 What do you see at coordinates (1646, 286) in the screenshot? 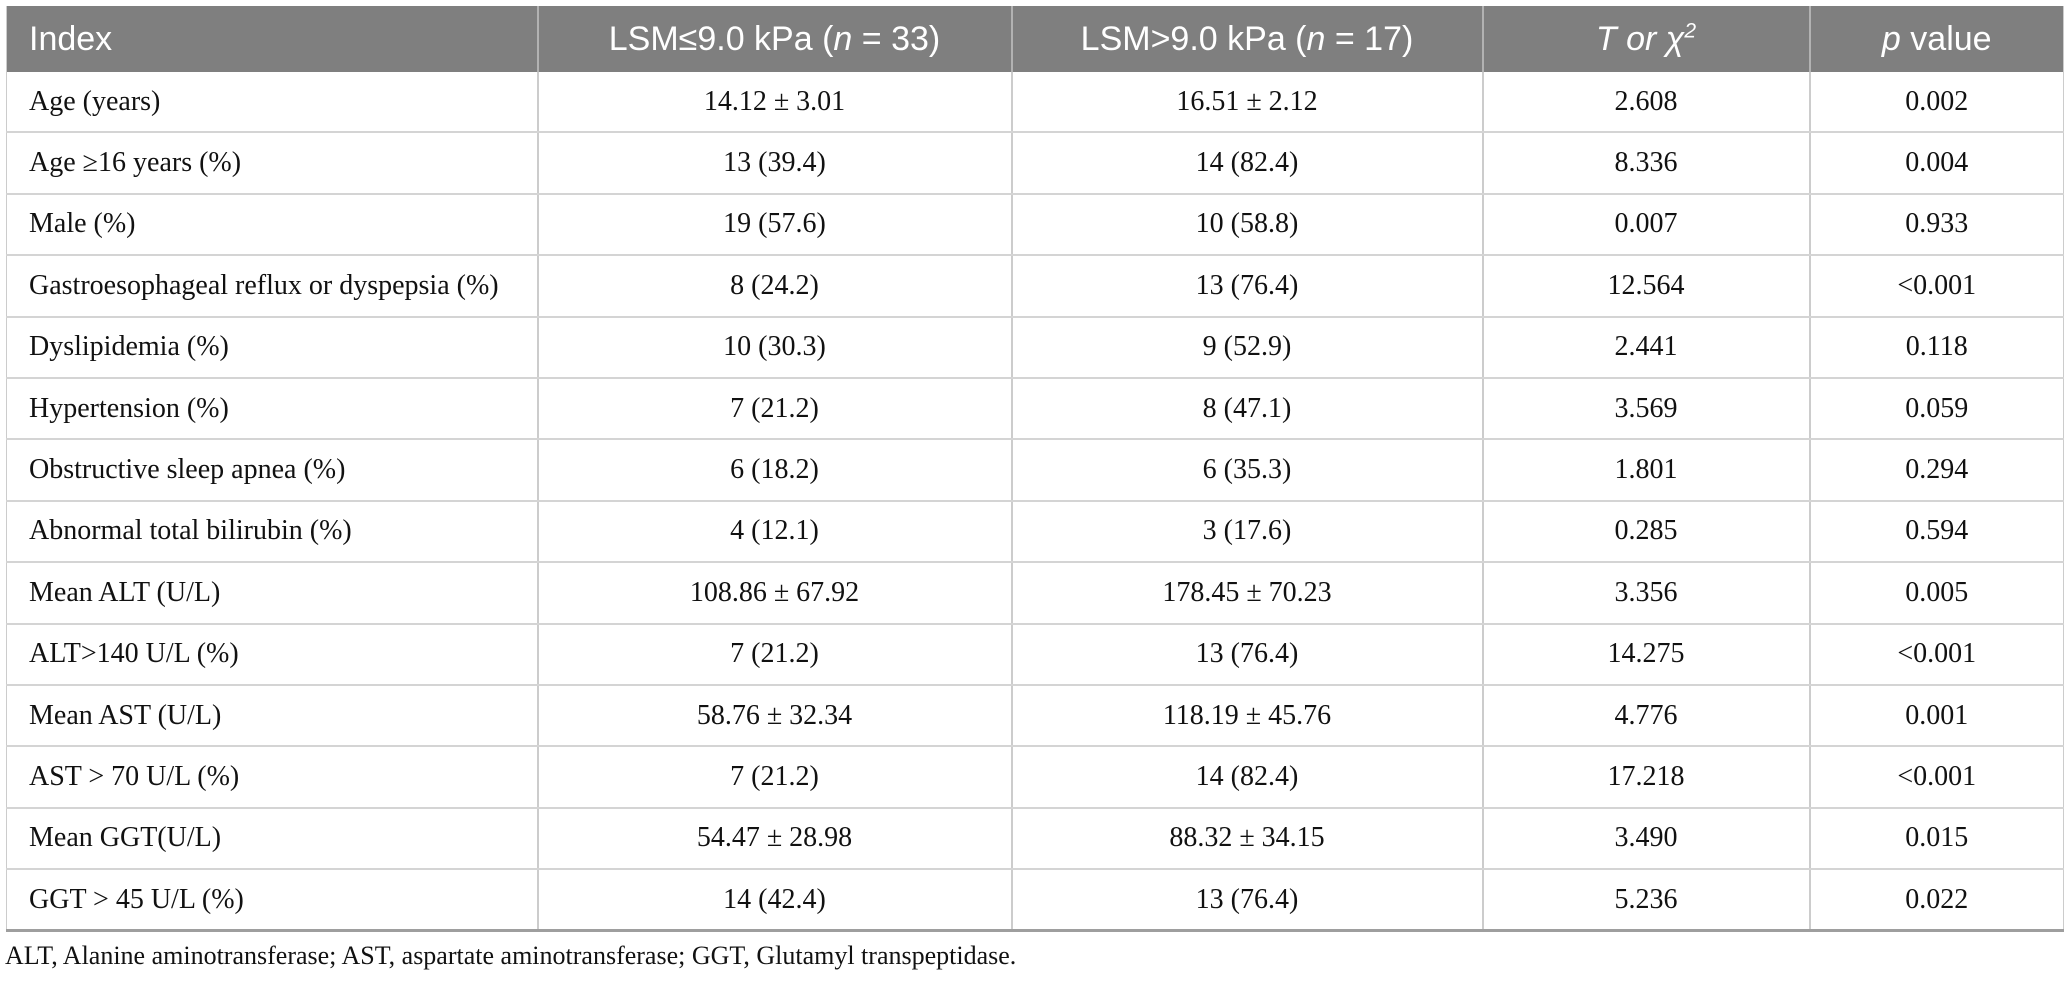
I see `cell-t-or-chi2: 12.564` at bounding box center [1646, 286].